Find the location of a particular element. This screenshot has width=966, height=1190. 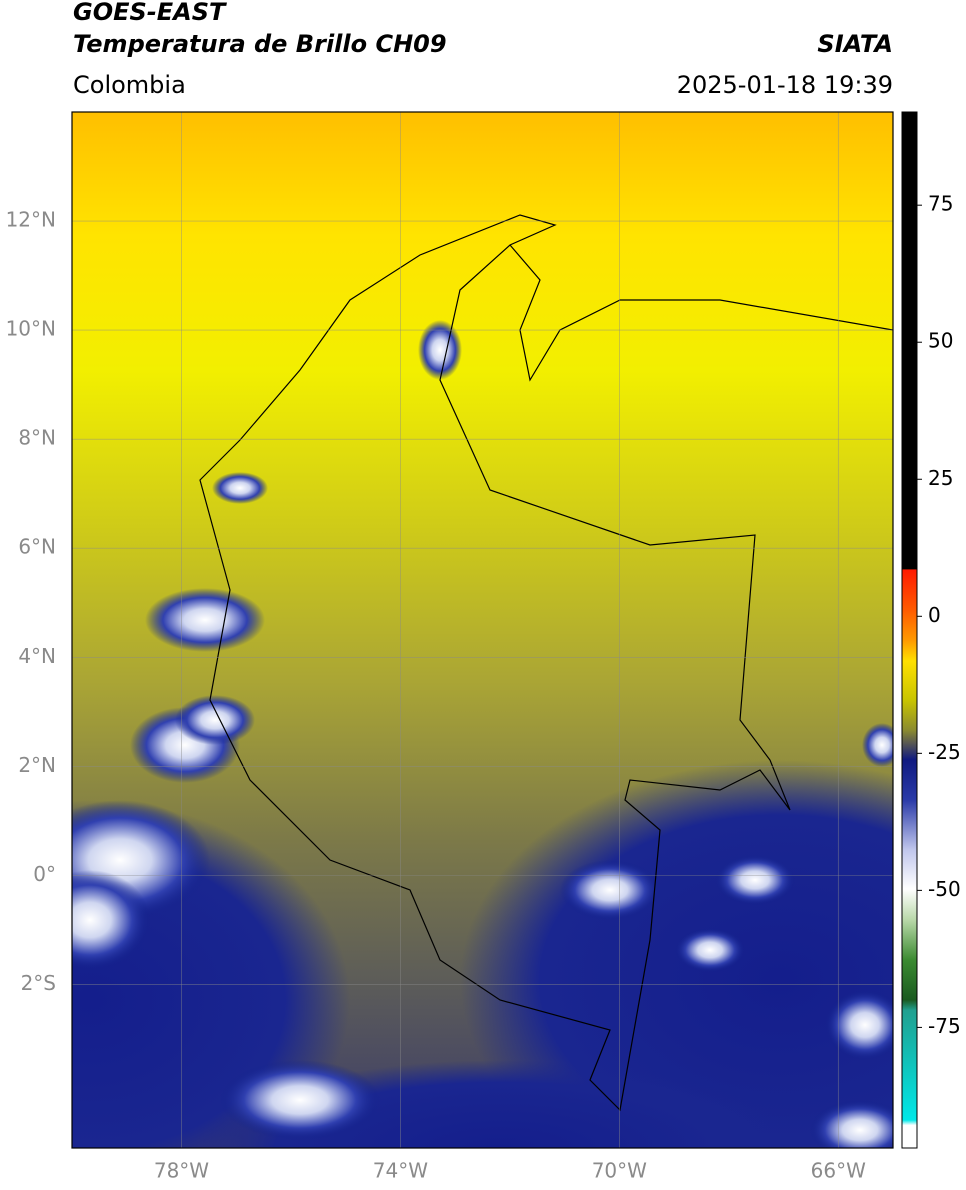

y-tick-label: 8°N is located at coordinates (37, 438).